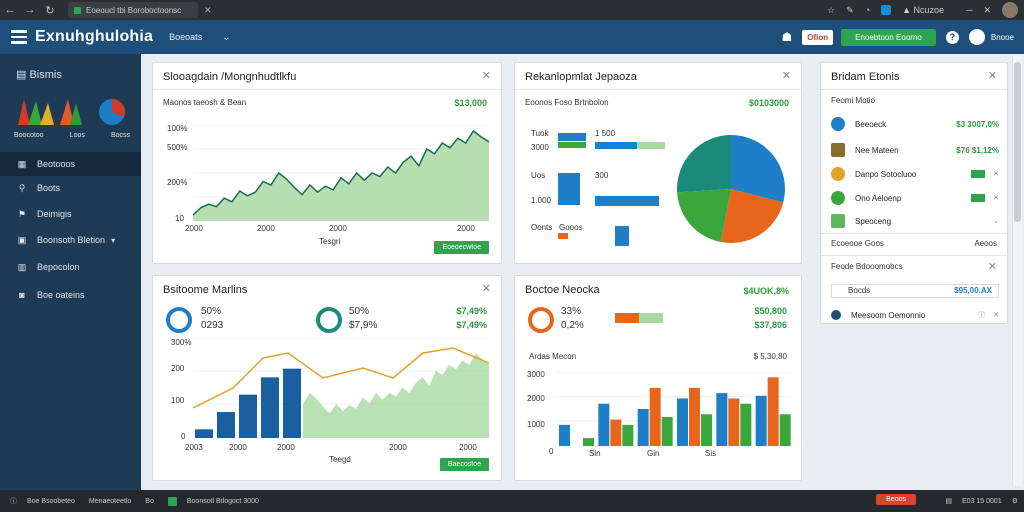 This screenshot has width=1024, height=512. What do you see at coordinates (977, 150) in the screenshot?
I see `list-item-value: $76 $1,12%` at bounding box center [977, 150].